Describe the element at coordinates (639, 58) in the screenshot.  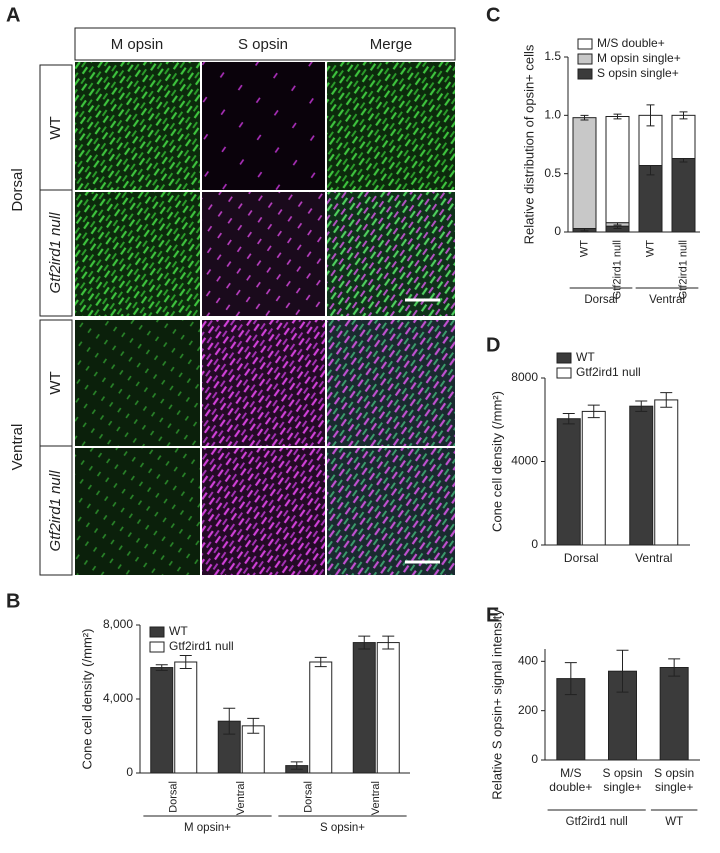
I see `legend-label: M opsin single+` at that location.